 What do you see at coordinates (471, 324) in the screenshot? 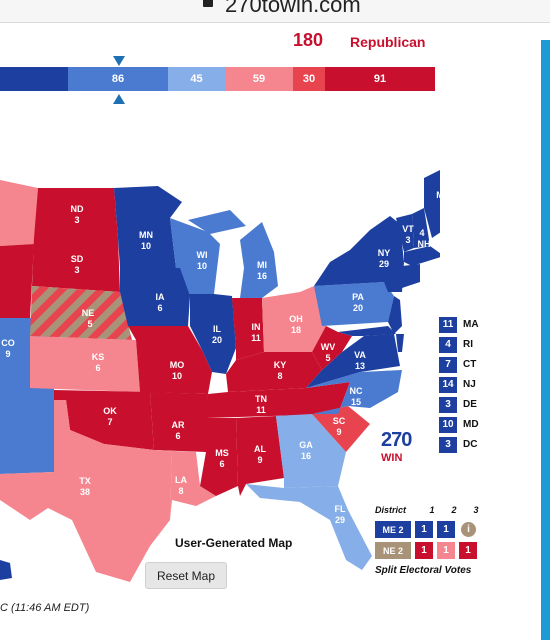
I see `ne-code: MA` at bounding box center [471, 324].